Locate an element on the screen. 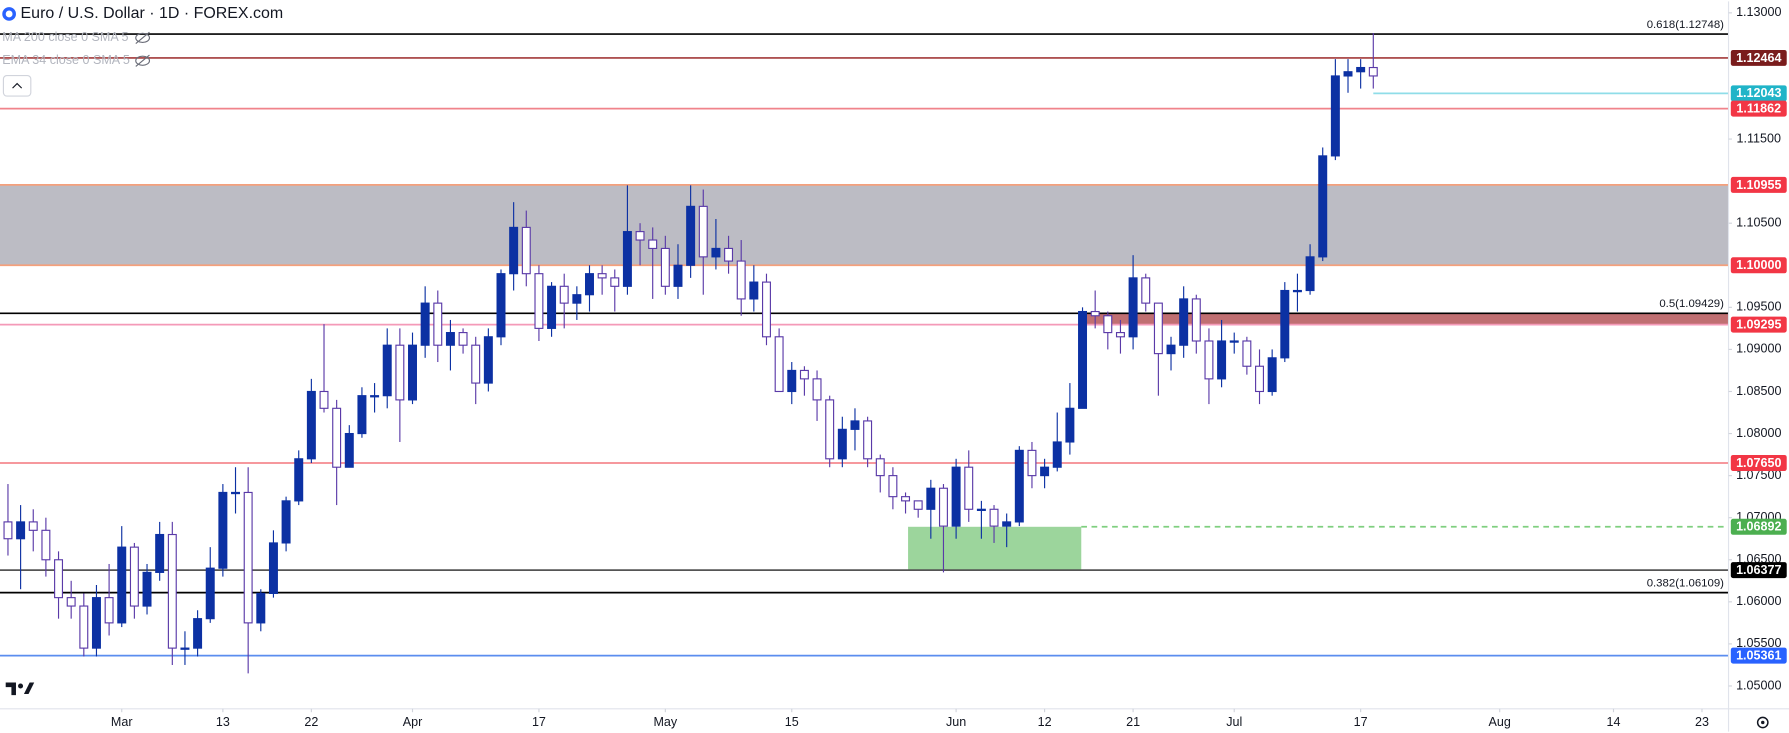  zone is located at coordinates (1405, 319).